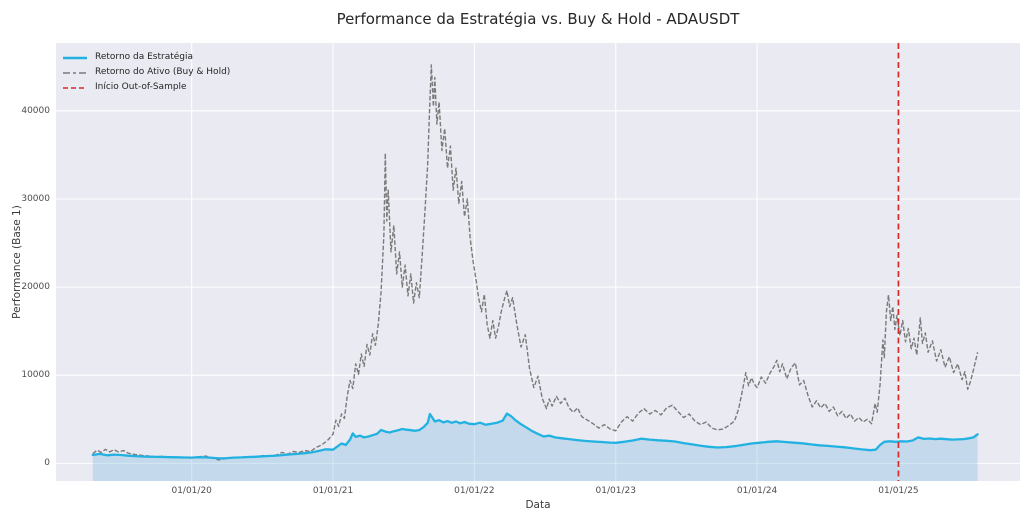  I want to click on x-tick-label: 01/01/21, so click(333, 491).